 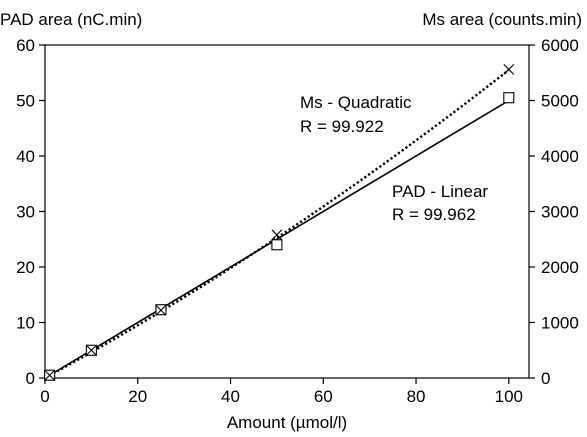 I want to click on y-left-tick-label-40: 40, so click(x=25, y=156).